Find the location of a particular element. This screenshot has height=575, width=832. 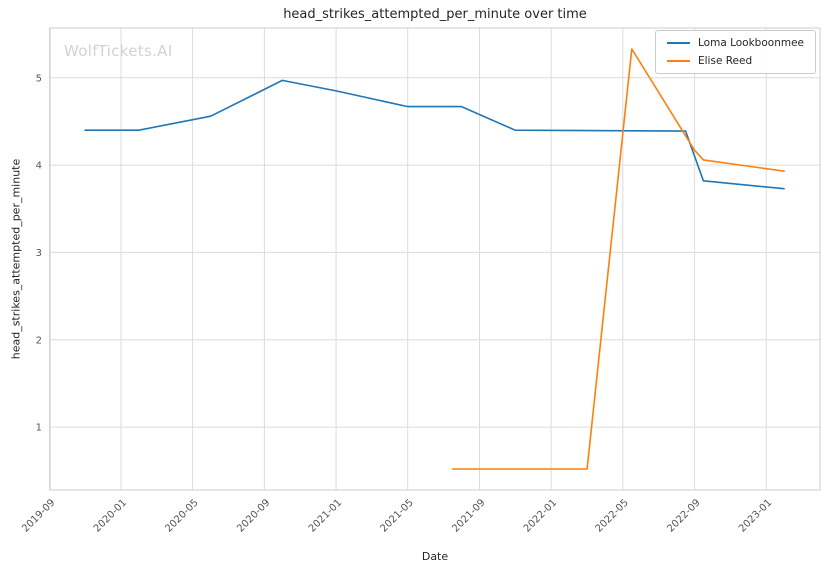

y-tick-label: 5 is located at coordinates (39, 78).